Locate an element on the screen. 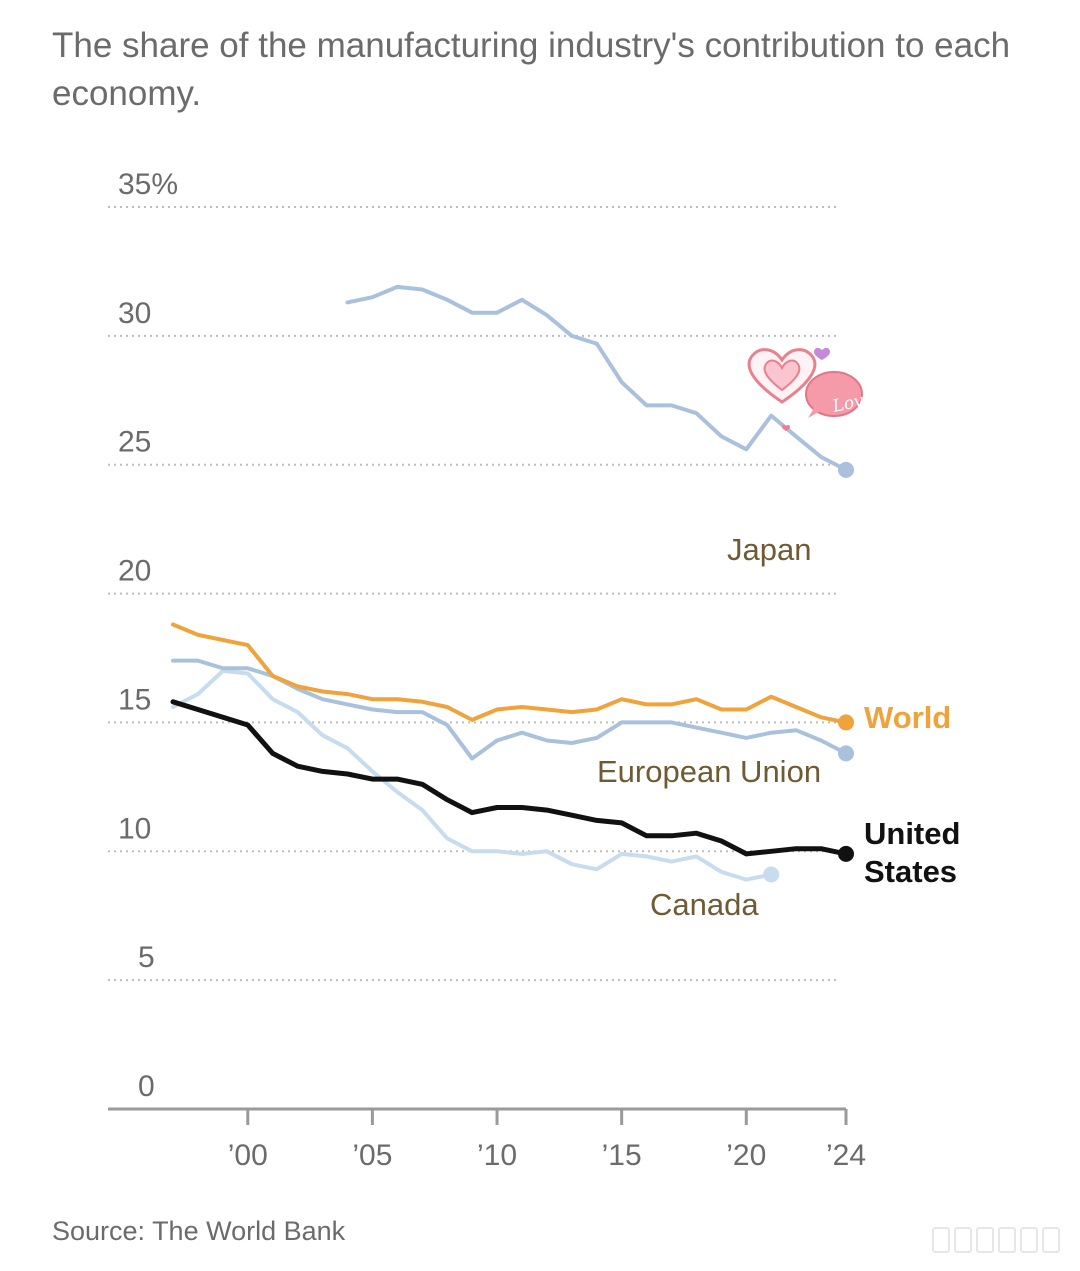  x-tick-label: ’15 is located at coordinates (622, 1155).